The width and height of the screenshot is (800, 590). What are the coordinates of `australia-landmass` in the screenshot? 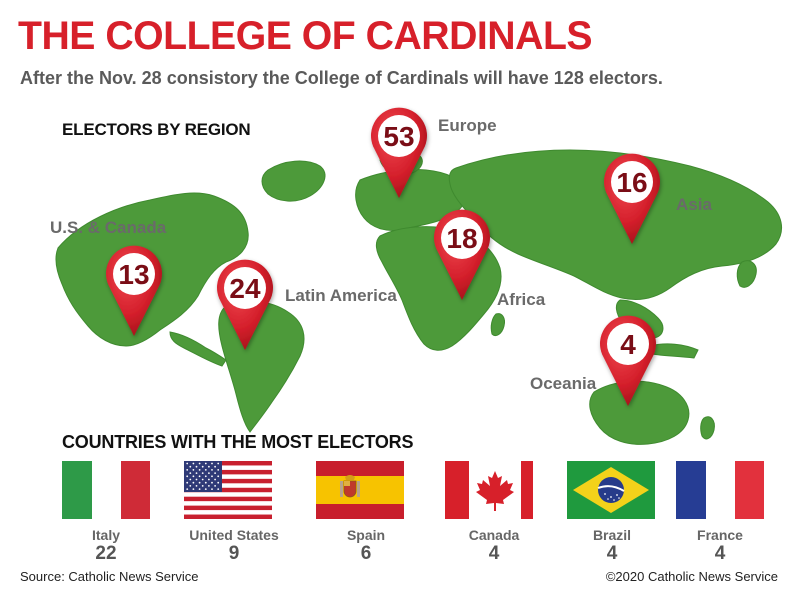 It's located at (639, 412).